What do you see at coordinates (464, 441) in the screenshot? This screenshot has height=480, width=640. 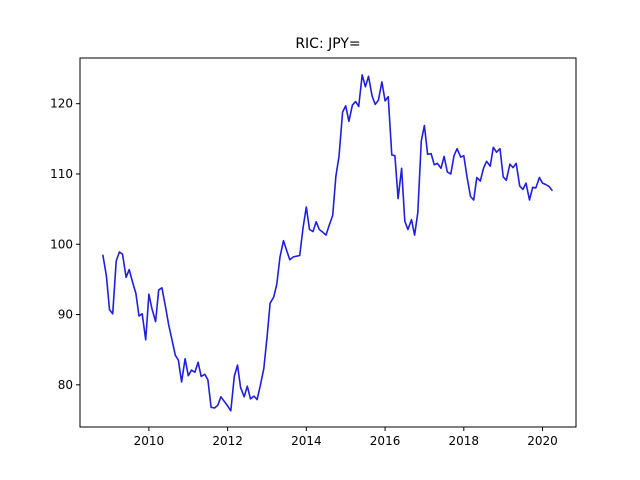 I see `x-tick-label: 2018` at bounding box center [464, 441].